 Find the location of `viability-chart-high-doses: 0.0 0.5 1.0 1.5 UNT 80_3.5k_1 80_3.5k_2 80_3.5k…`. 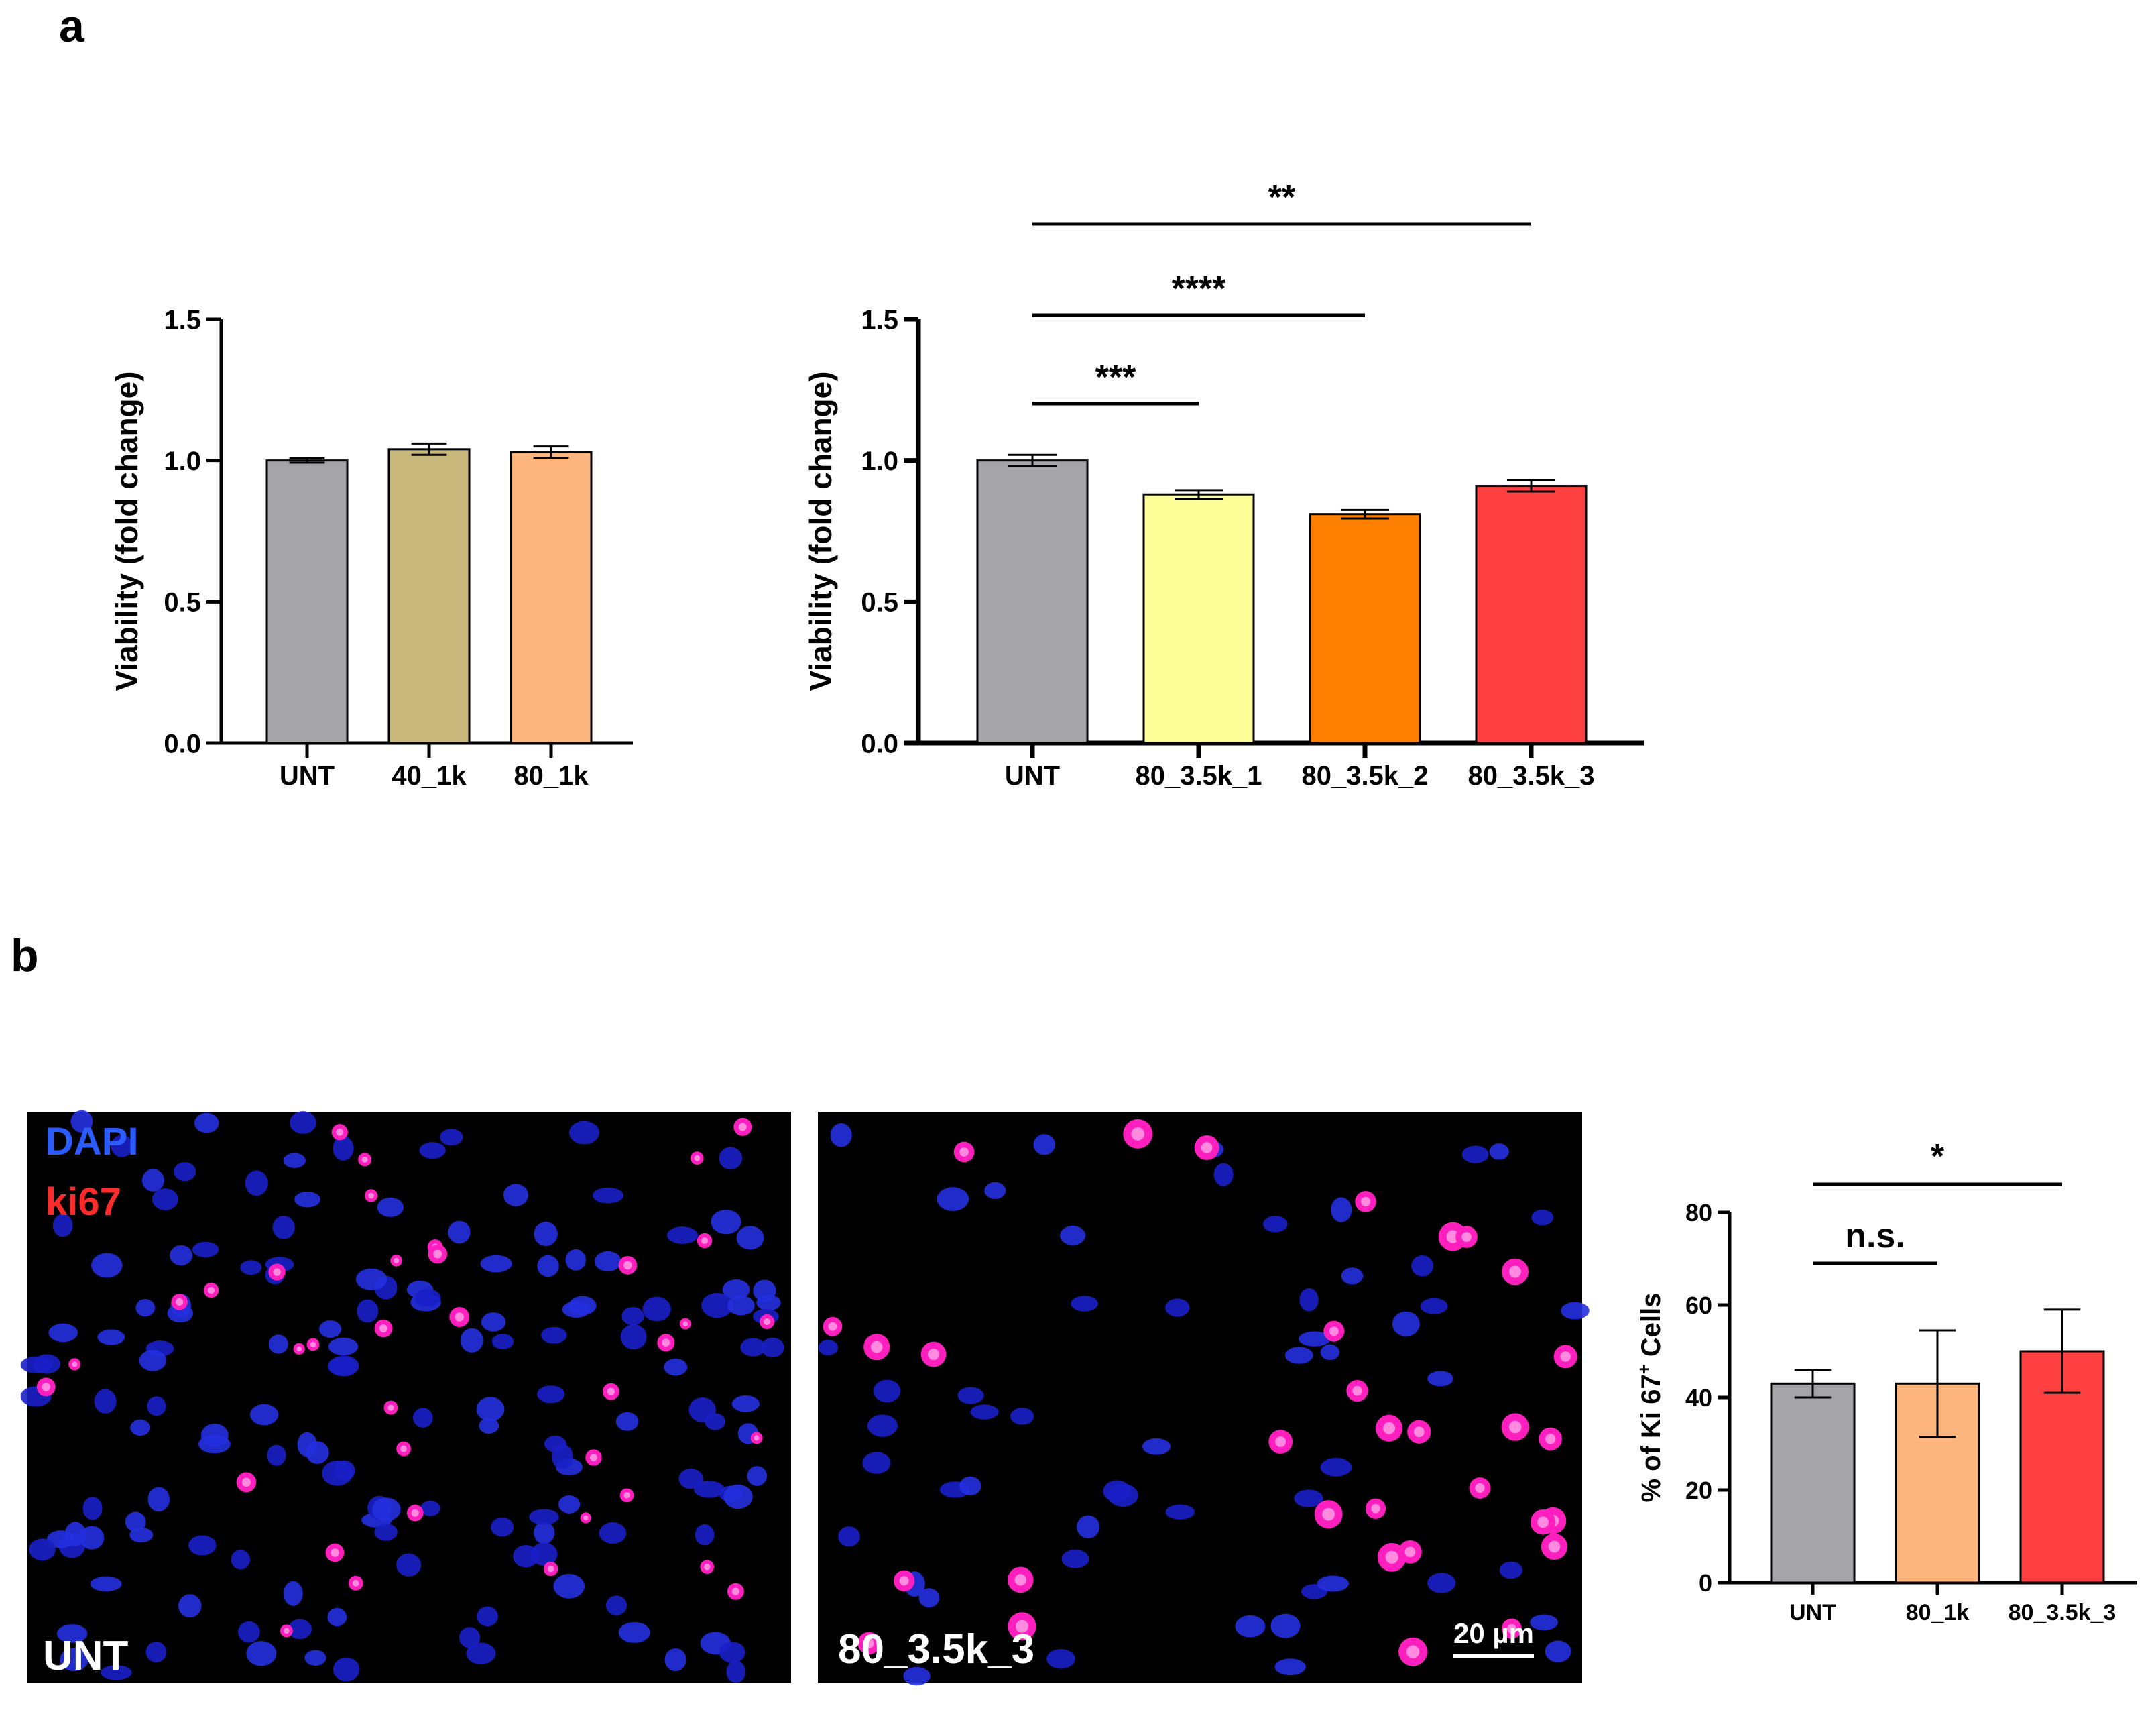

viability-chart-high-doses: 0.0 0.5 1.0 1.5 UNT 80_3.5k_1 80_3.5k_2 80_3.5k… is located at coordinates (1223, 484).